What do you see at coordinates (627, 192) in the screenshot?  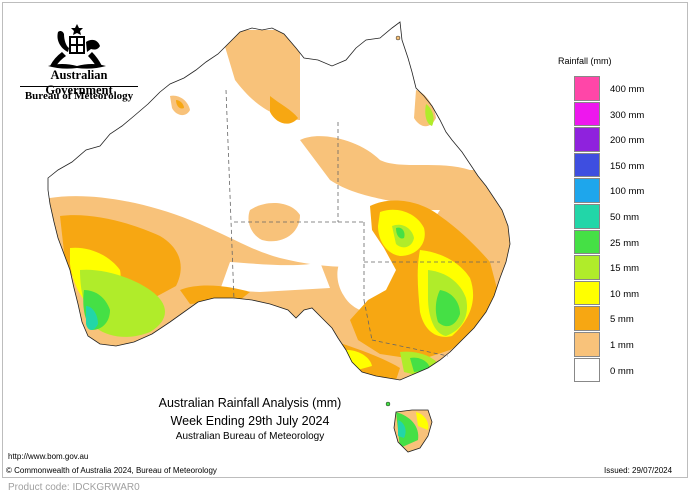 I see `legend-label: 100 mm` at bounding box center [627, 192].